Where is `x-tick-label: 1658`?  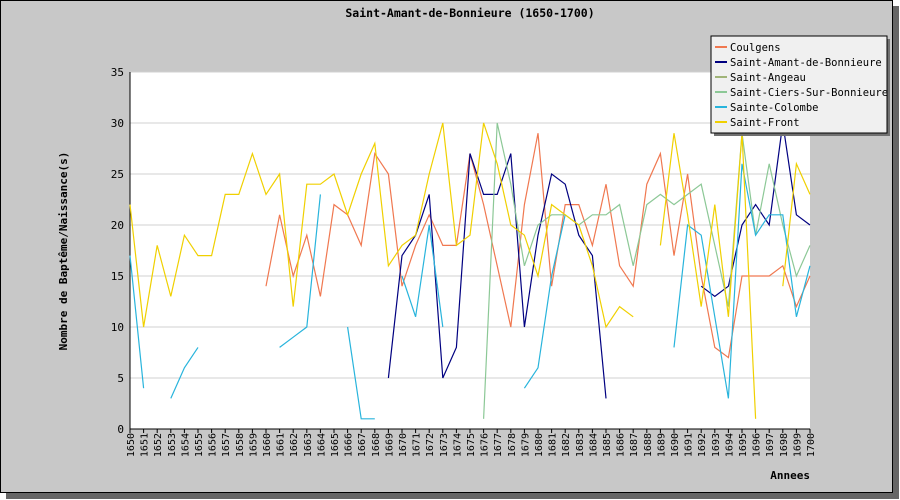
x-tick-label: 1658 is located at coordinates (240, 445).